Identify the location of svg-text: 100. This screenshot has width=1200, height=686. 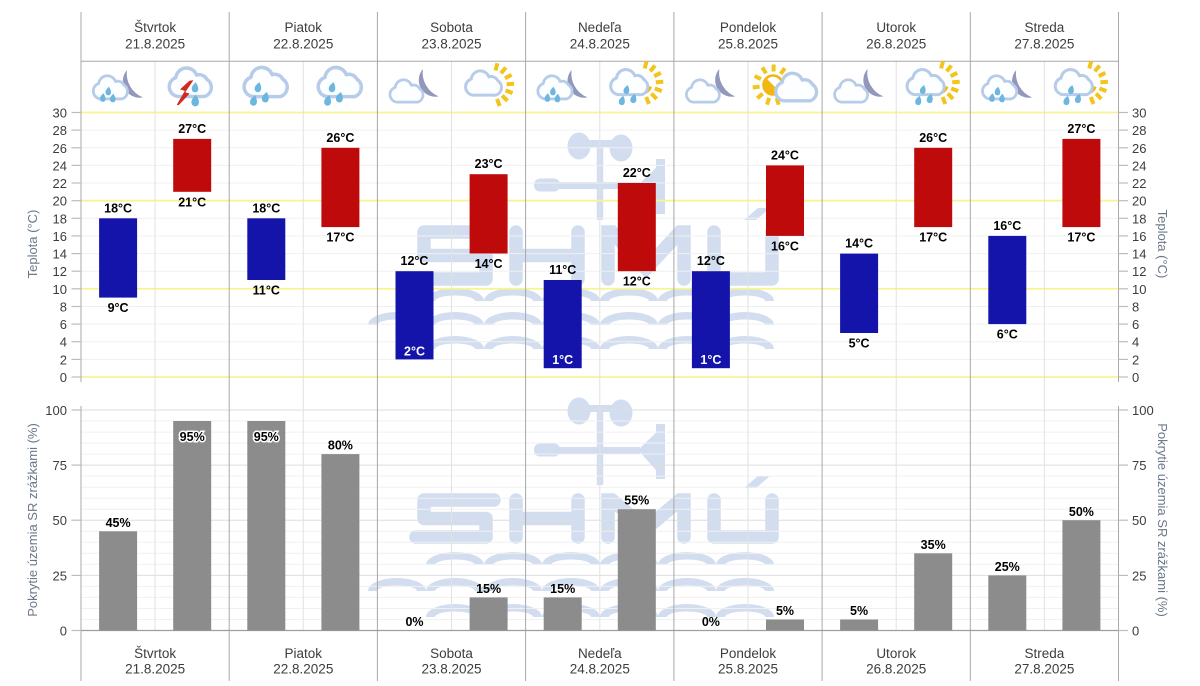
(1143, 410).